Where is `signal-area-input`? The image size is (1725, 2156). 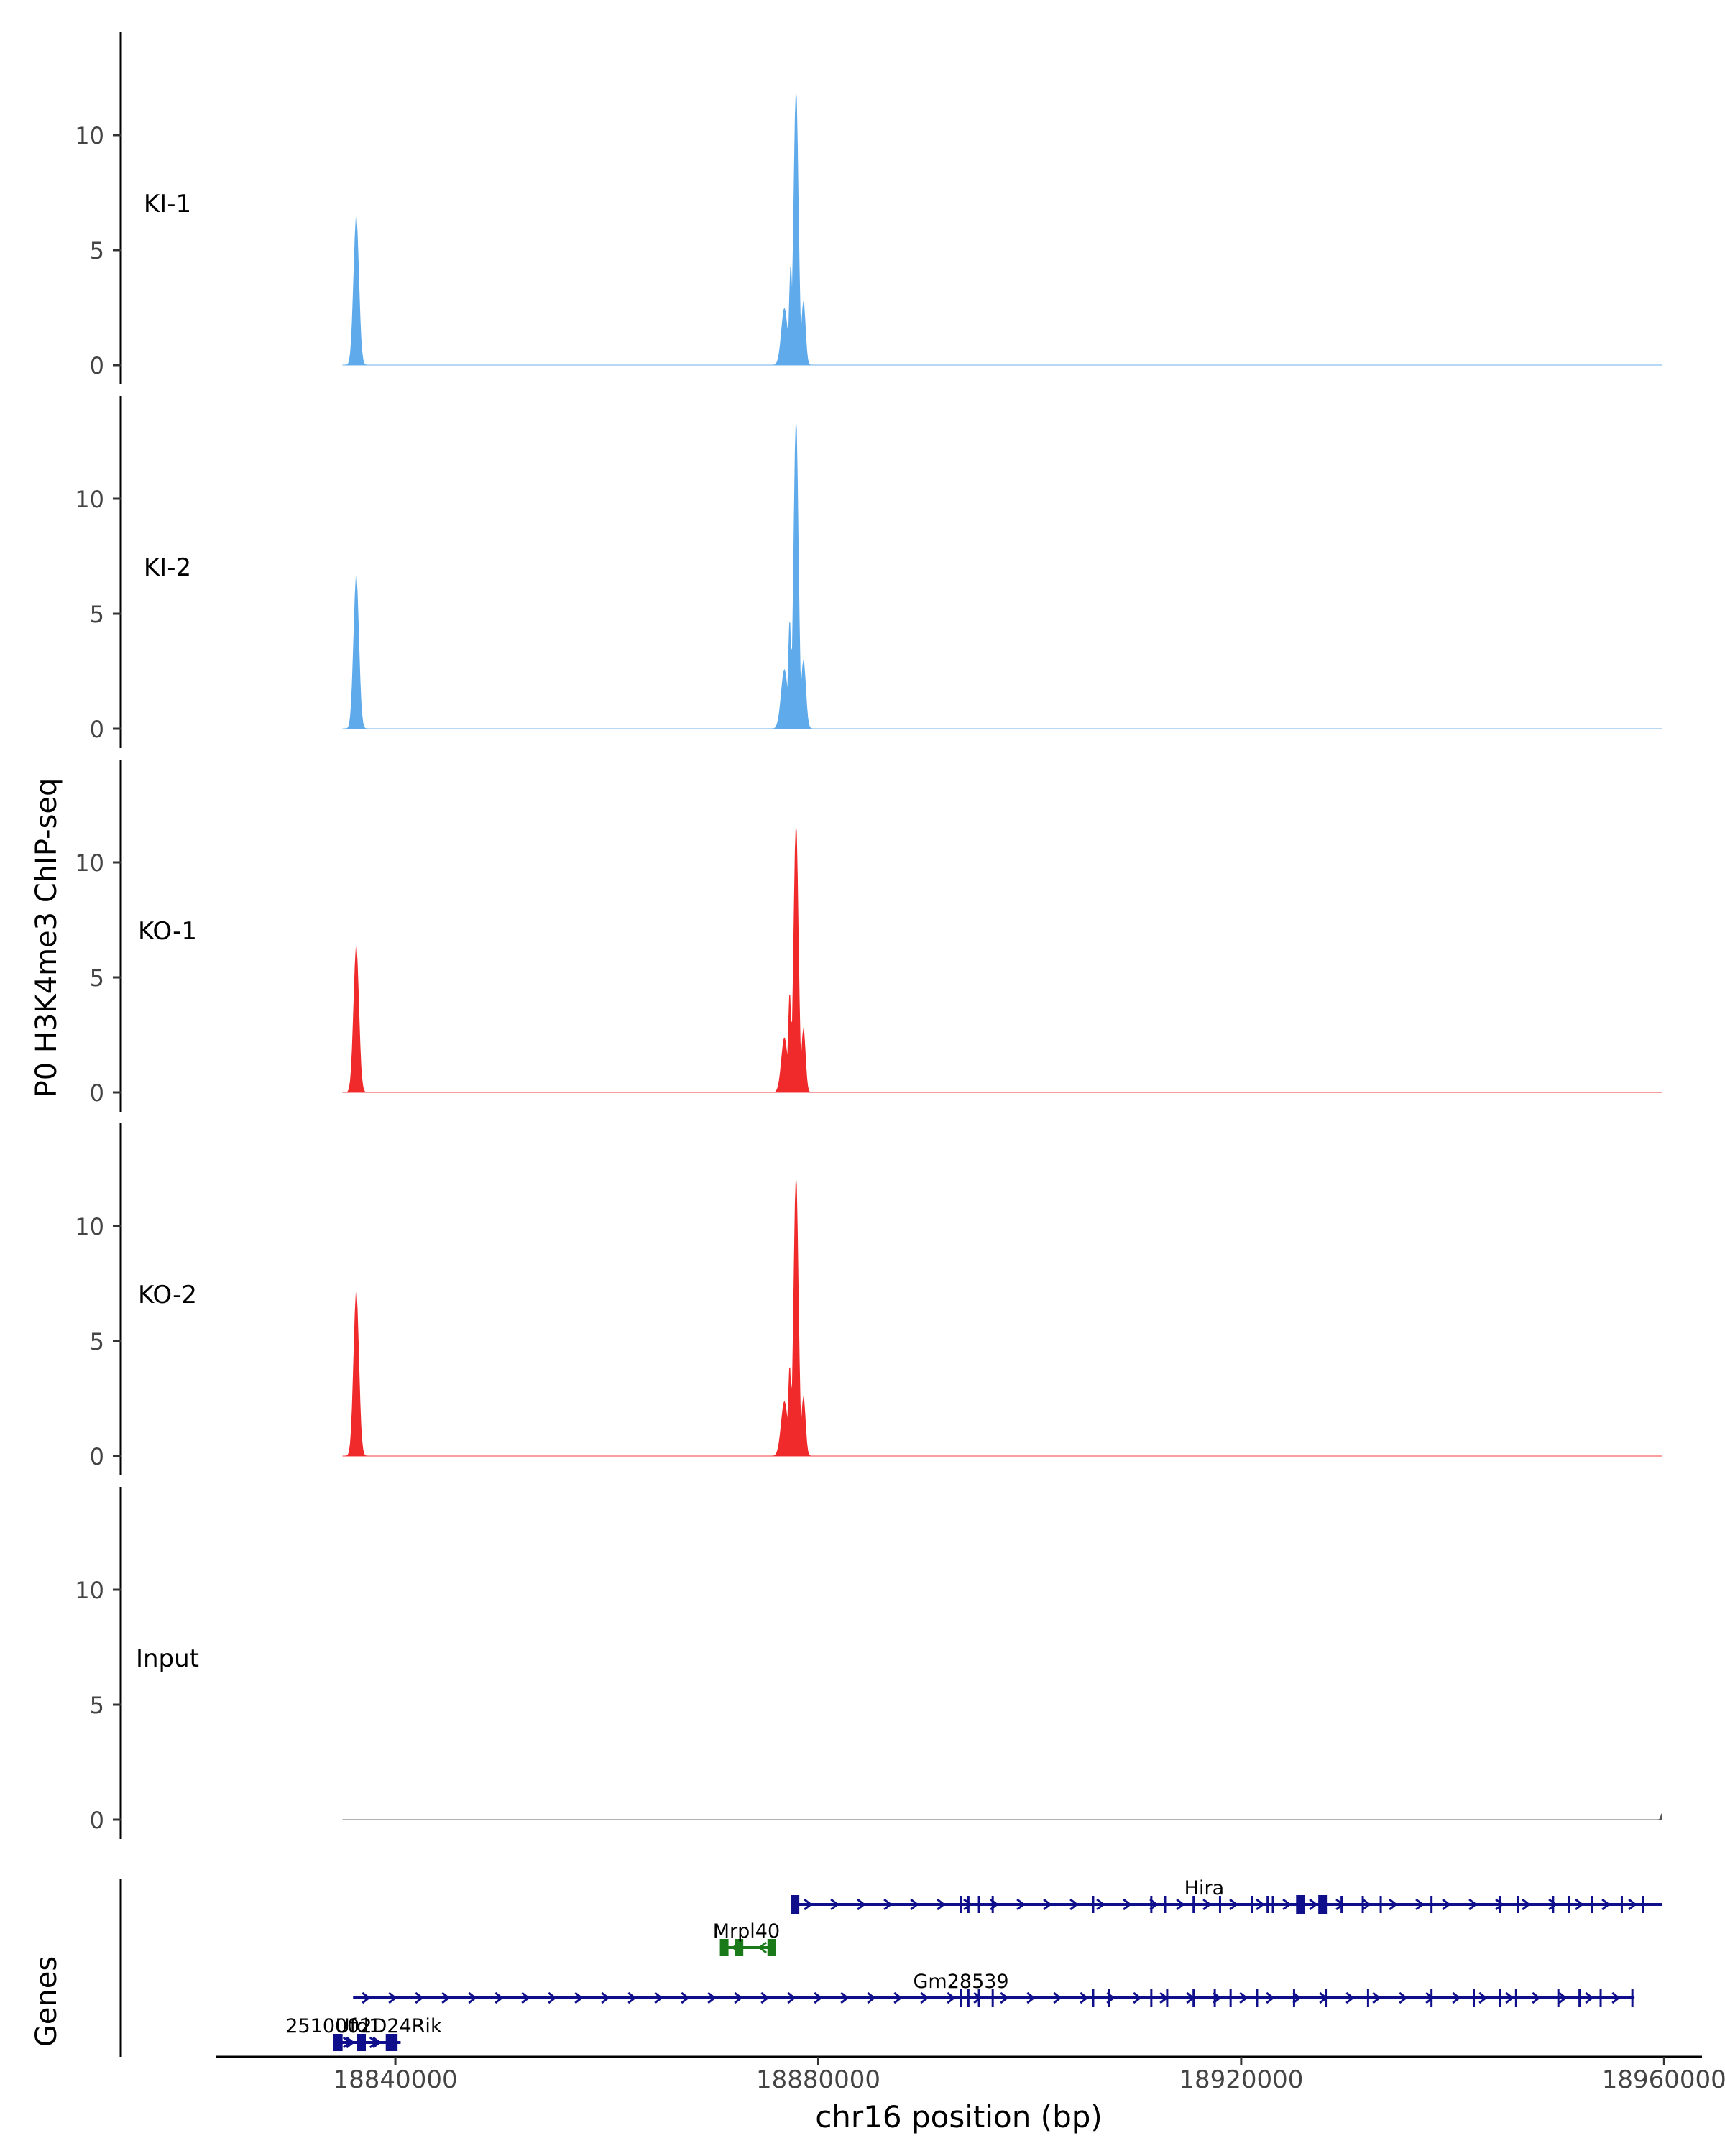 signal-area-input is located at coordinates (1002, 1816).